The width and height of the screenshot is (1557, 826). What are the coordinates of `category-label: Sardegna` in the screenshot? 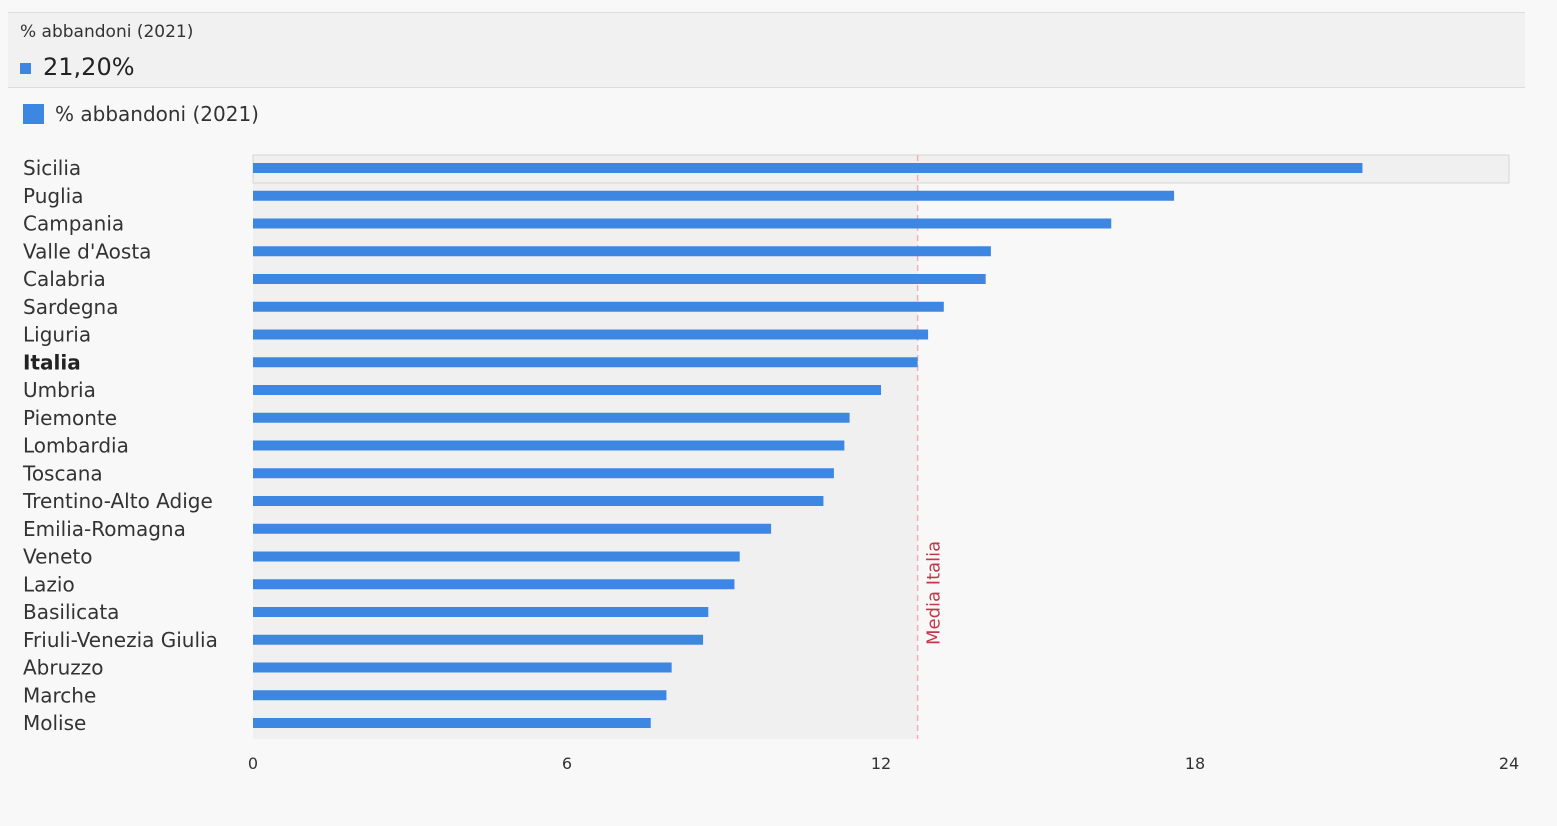 It's located at (70, 307).